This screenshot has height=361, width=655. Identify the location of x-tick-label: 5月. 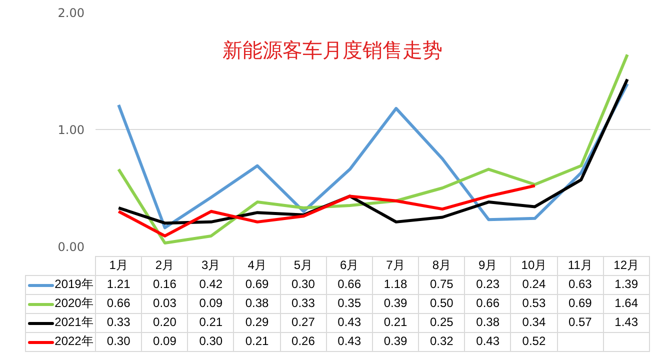
(303, 266).